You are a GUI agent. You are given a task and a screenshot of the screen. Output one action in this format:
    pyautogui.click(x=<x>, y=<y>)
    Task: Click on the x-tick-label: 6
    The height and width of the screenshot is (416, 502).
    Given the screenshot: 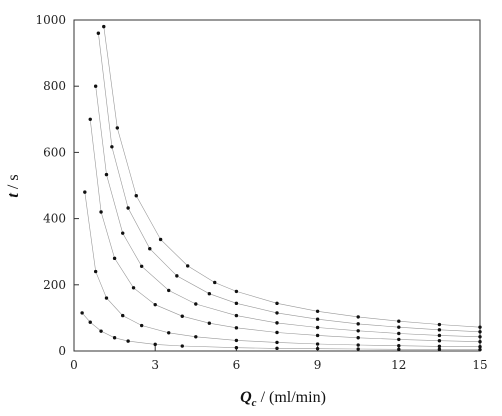 What is the action you would take?
    pyautogui.click(x=237, y=365)
    